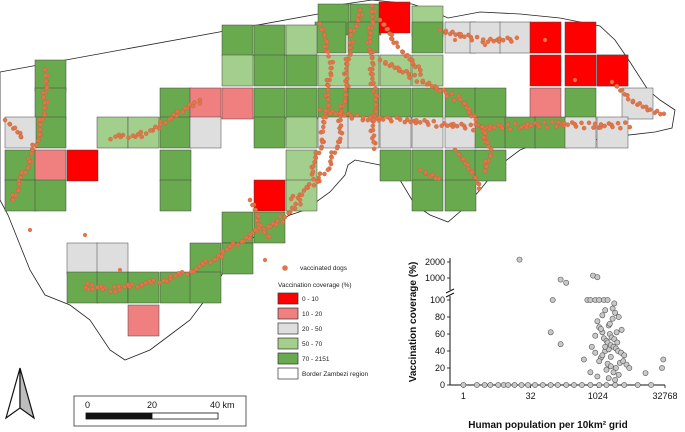 The height and width of the screenshot is (432, 685). Describe the element at coordinates (598, 396) in the screenshot. I see `x-tick-label: 1024` at that location.